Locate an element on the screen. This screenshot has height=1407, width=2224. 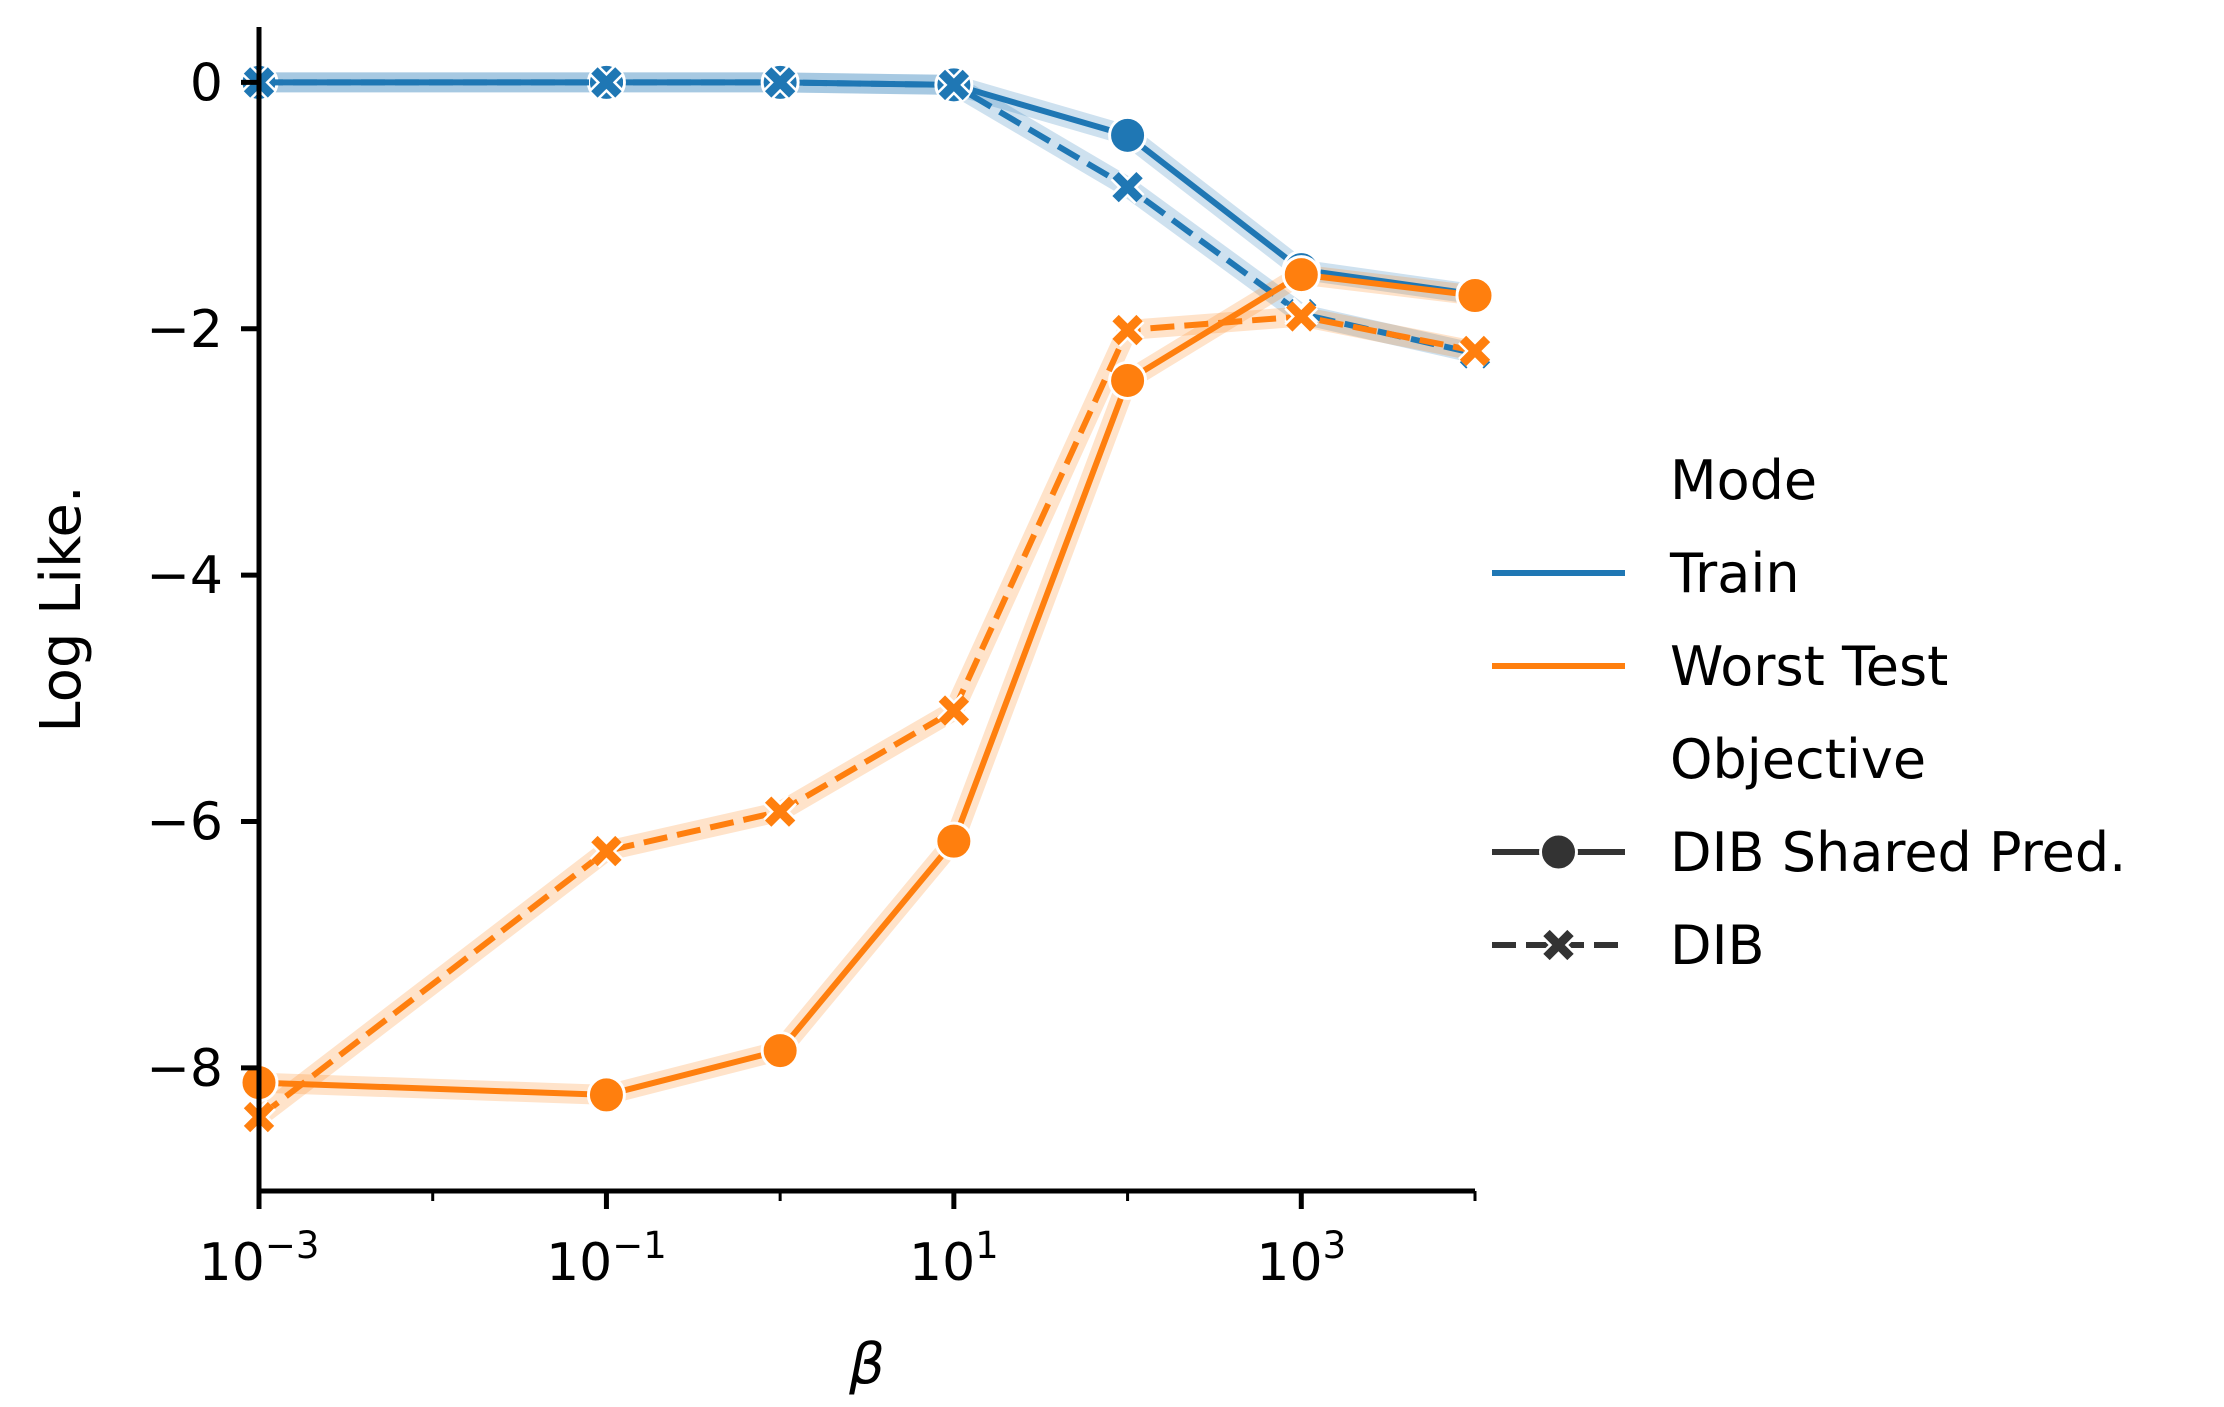
x-tick-label: 10⁻³ is located at coordinates (259, 1258).